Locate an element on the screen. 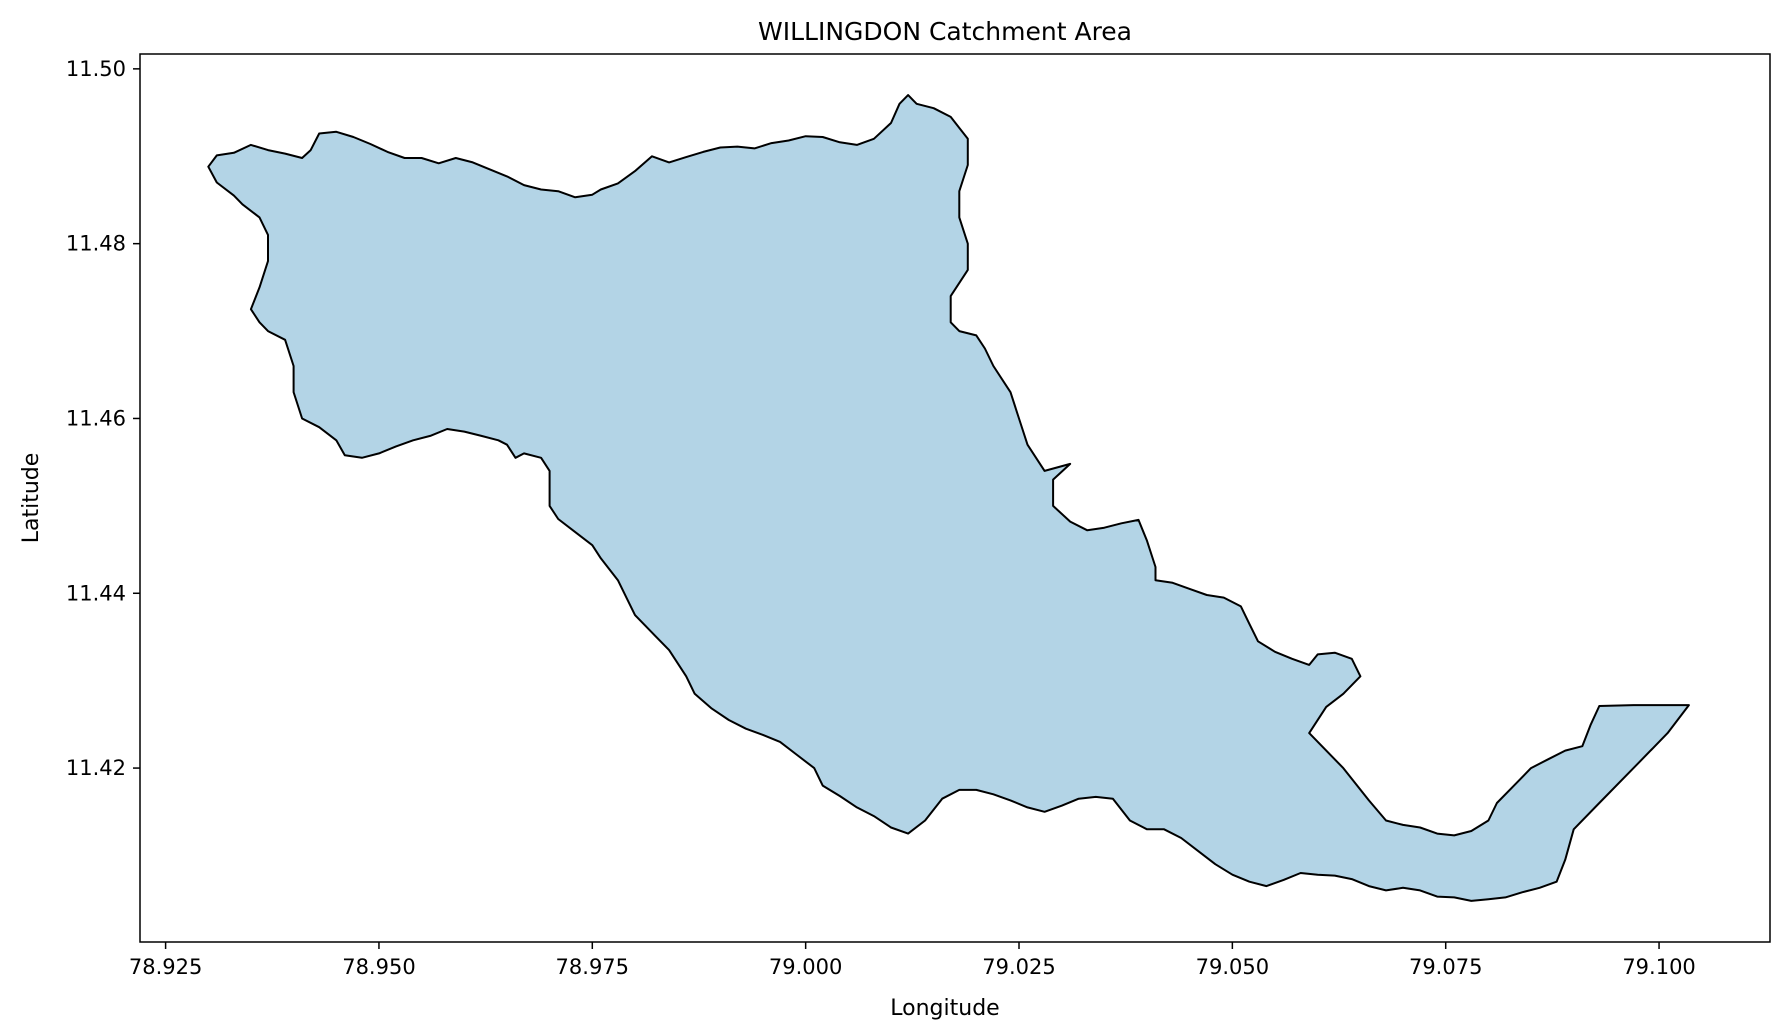  chart-title: WILLINGDON Catchment Area is located at coordinates (945, 31).